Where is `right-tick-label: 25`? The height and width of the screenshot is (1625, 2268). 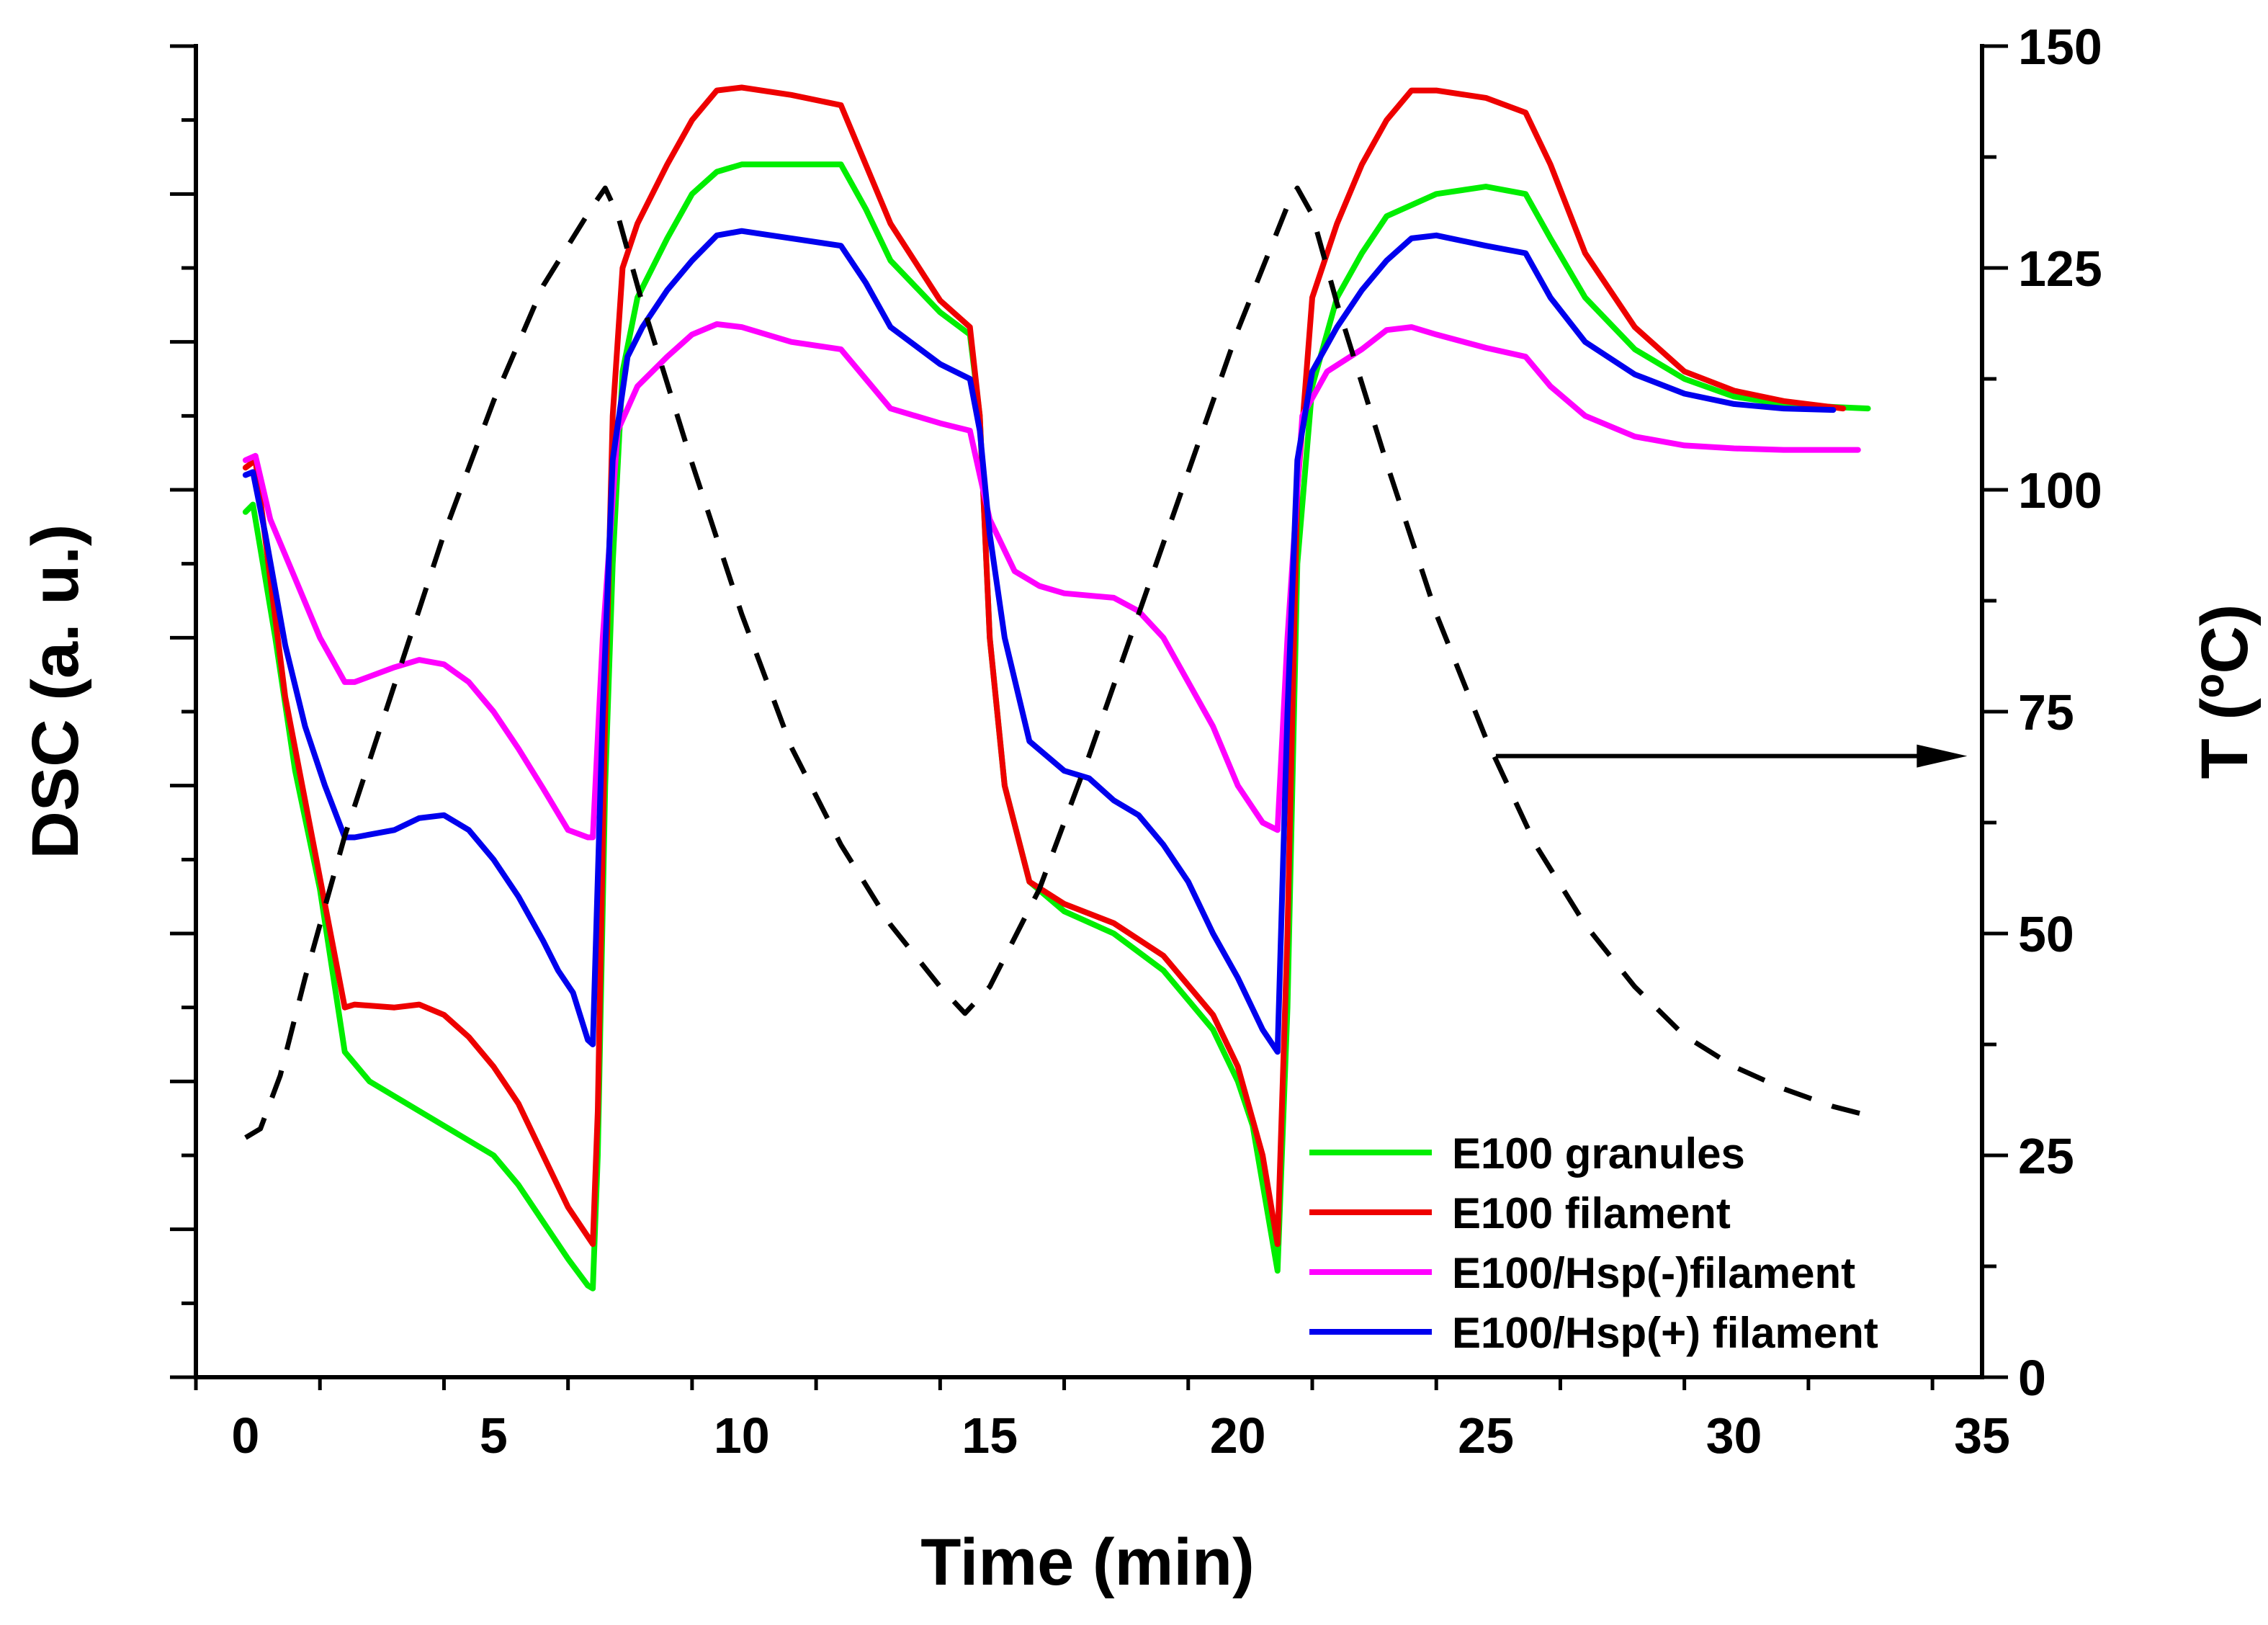 right-tick-label: 25 is located at coordinates (2046, 1156).